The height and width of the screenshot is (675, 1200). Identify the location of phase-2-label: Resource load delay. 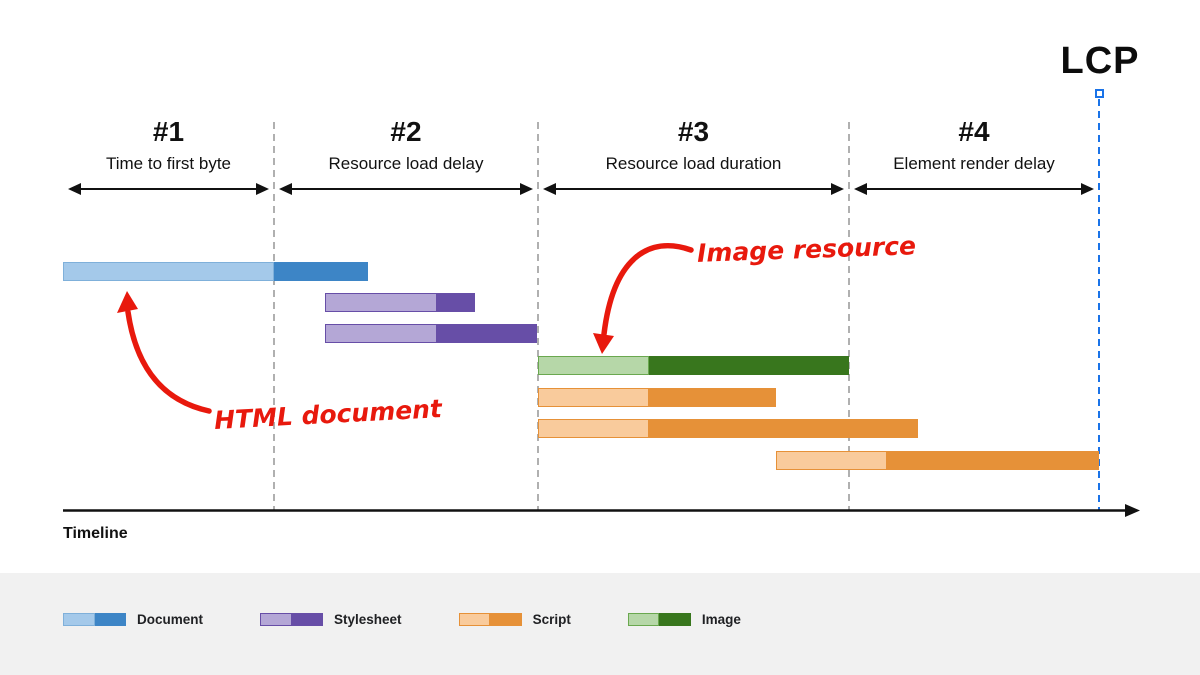
(406, 163).